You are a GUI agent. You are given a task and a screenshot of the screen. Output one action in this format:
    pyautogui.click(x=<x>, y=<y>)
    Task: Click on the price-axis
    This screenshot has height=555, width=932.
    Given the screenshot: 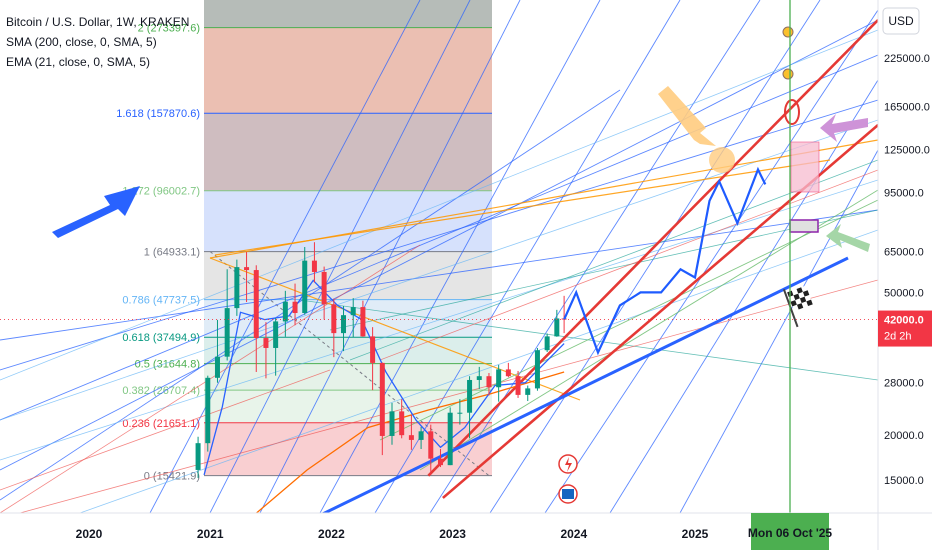 What is the action you would take?
    pyautogui.click(x=905, y=275)
    